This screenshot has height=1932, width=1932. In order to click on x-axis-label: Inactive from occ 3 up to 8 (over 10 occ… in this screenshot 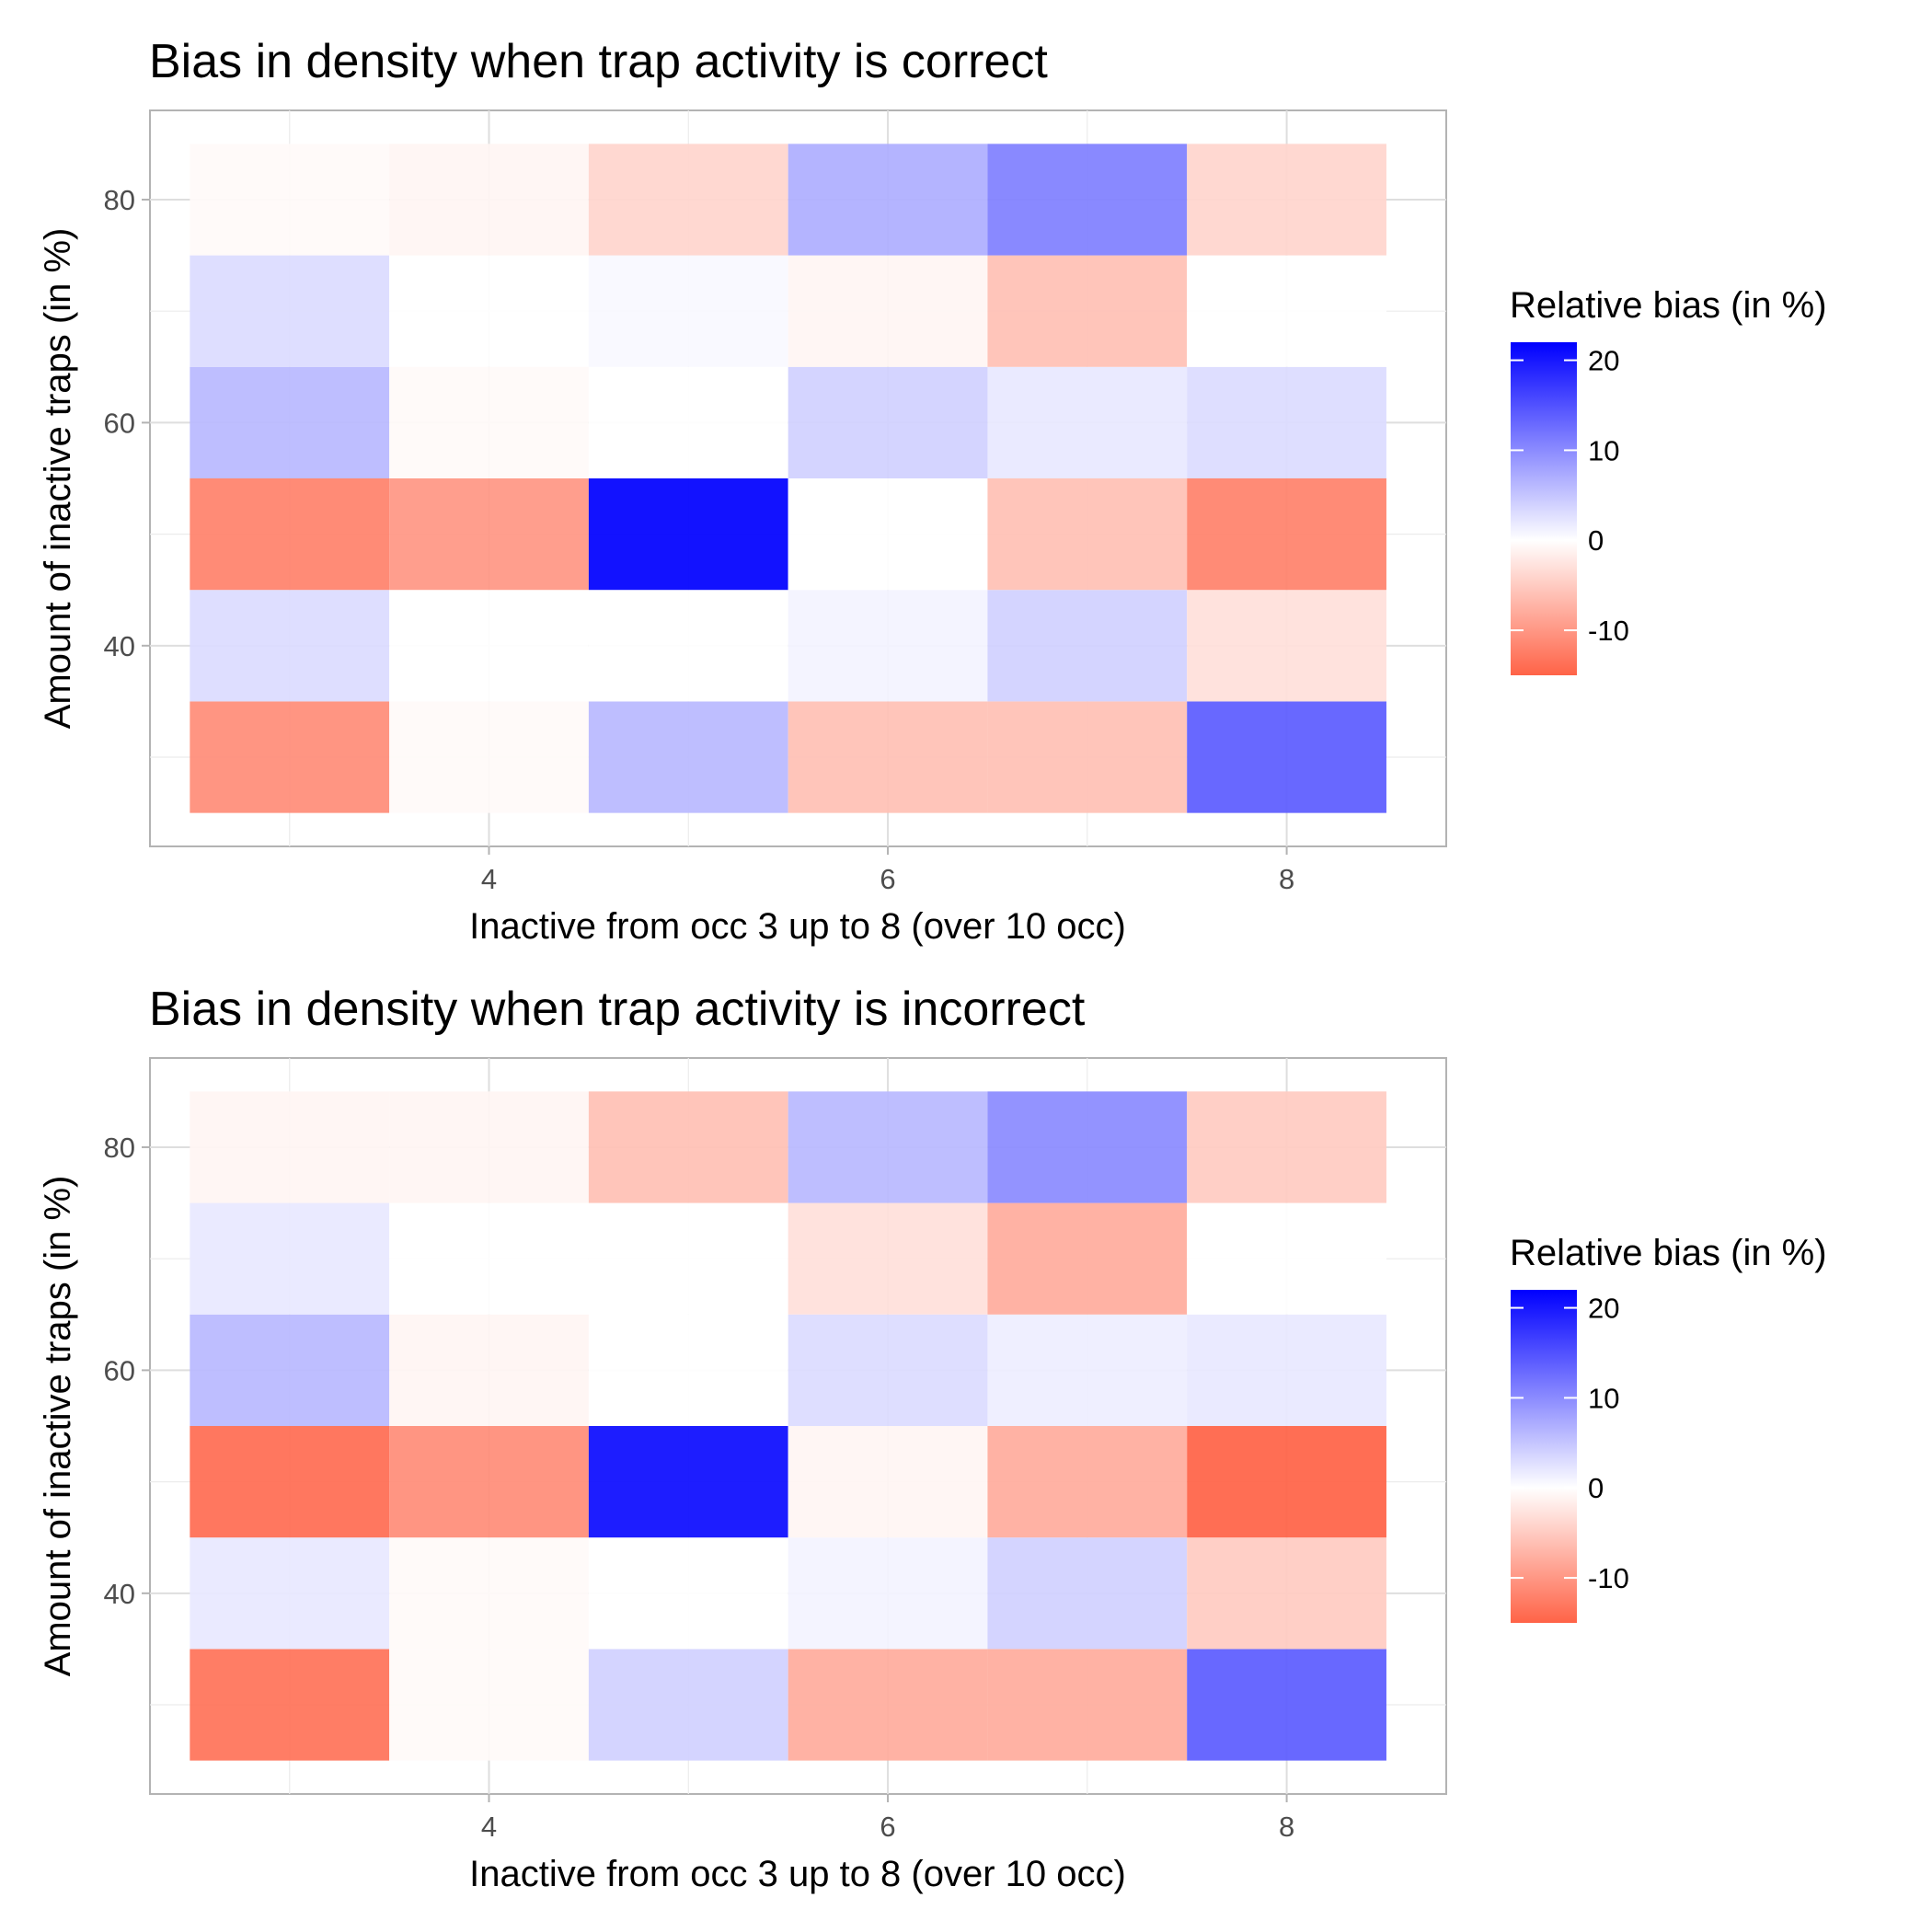, I will do `click(797, 1874)`.